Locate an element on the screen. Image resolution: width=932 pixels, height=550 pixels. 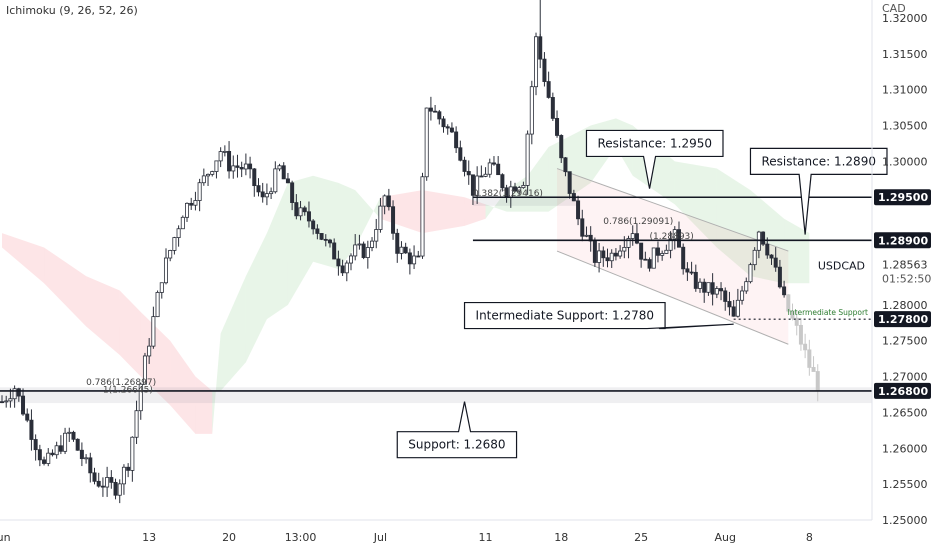
callout-text: Intermediate Support: 1.2780 is located at coordinates (565, 316).